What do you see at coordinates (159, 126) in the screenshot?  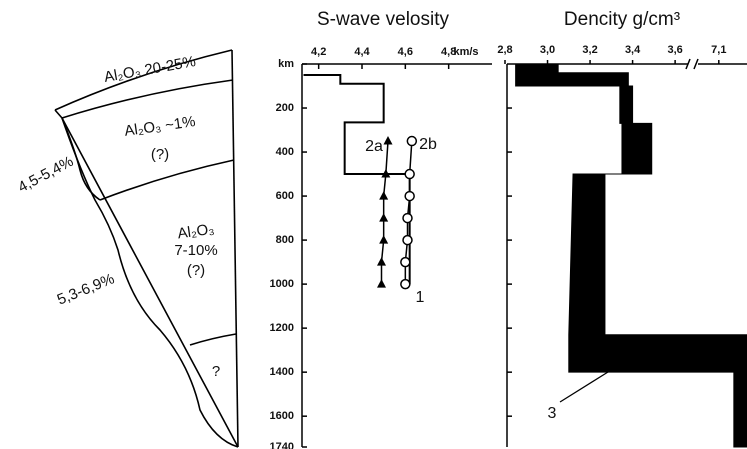 I see `diagram-label: Al₂O₃ ~1%` at bounding box center [159, 126].